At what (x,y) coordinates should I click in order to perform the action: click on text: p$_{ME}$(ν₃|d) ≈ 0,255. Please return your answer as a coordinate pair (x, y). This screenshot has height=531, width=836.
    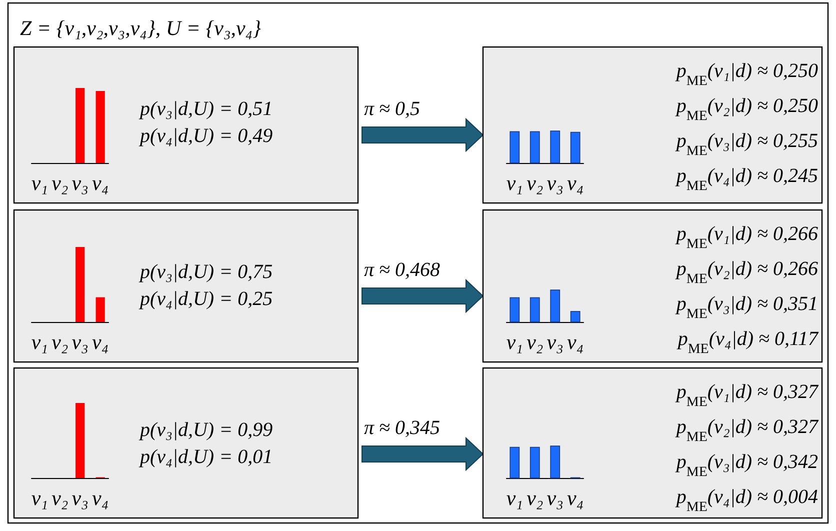
    Looking at the image, I should click on (746, 144).